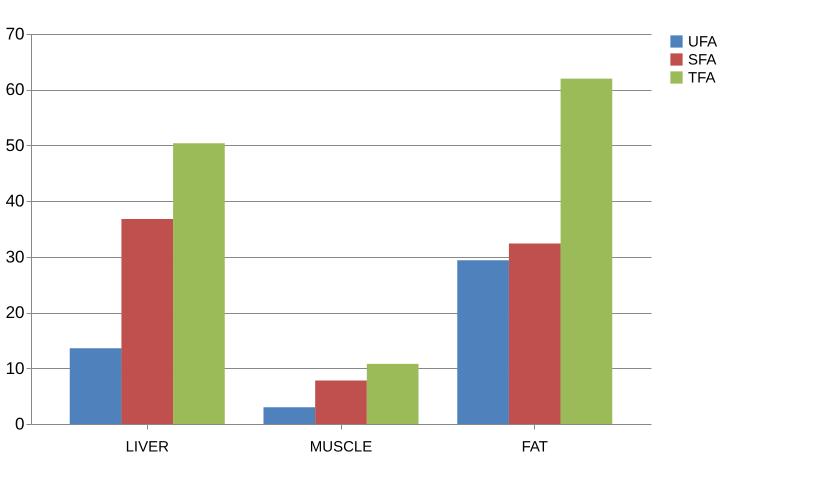 This screenshot has width=832, height=477. What do you see at coordinates (702, 60) in the screenshot?
I see `legend-label: SFA` at bounding box center [702, 60].